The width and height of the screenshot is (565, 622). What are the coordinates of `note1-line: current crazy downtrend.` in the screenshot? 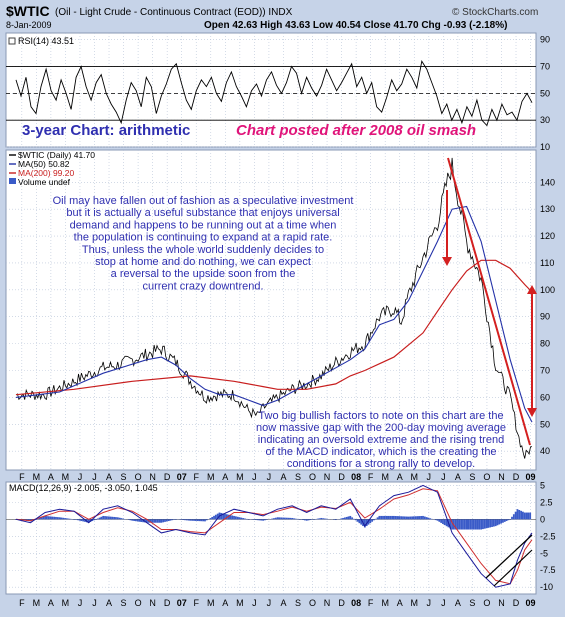 It's located at (202, 286).